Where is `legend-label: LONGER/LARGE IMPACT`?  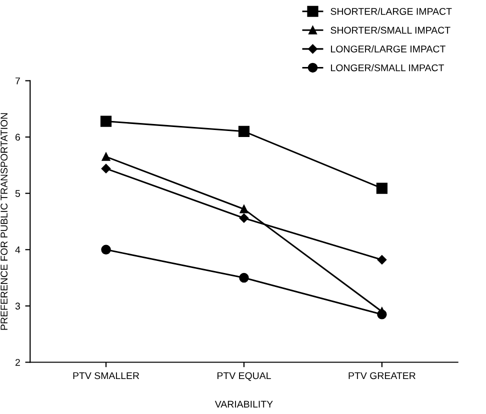 legend-label: LONGER/LARGE IMPACT is located at coordinates (388, 48).